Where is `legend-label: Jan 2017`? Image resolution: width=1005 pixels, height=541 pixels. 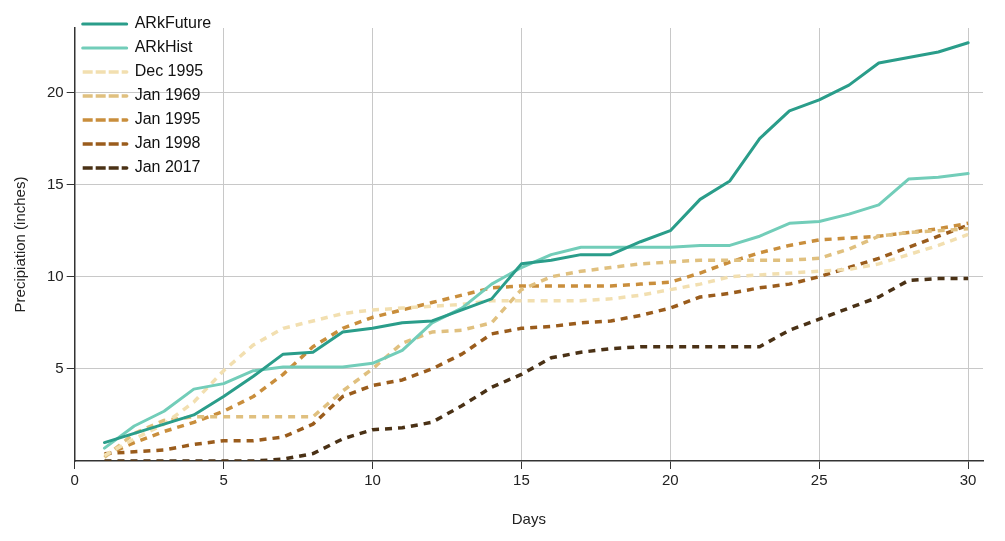
legend-label: Jan 2017 is located at coordinates (167, 167).